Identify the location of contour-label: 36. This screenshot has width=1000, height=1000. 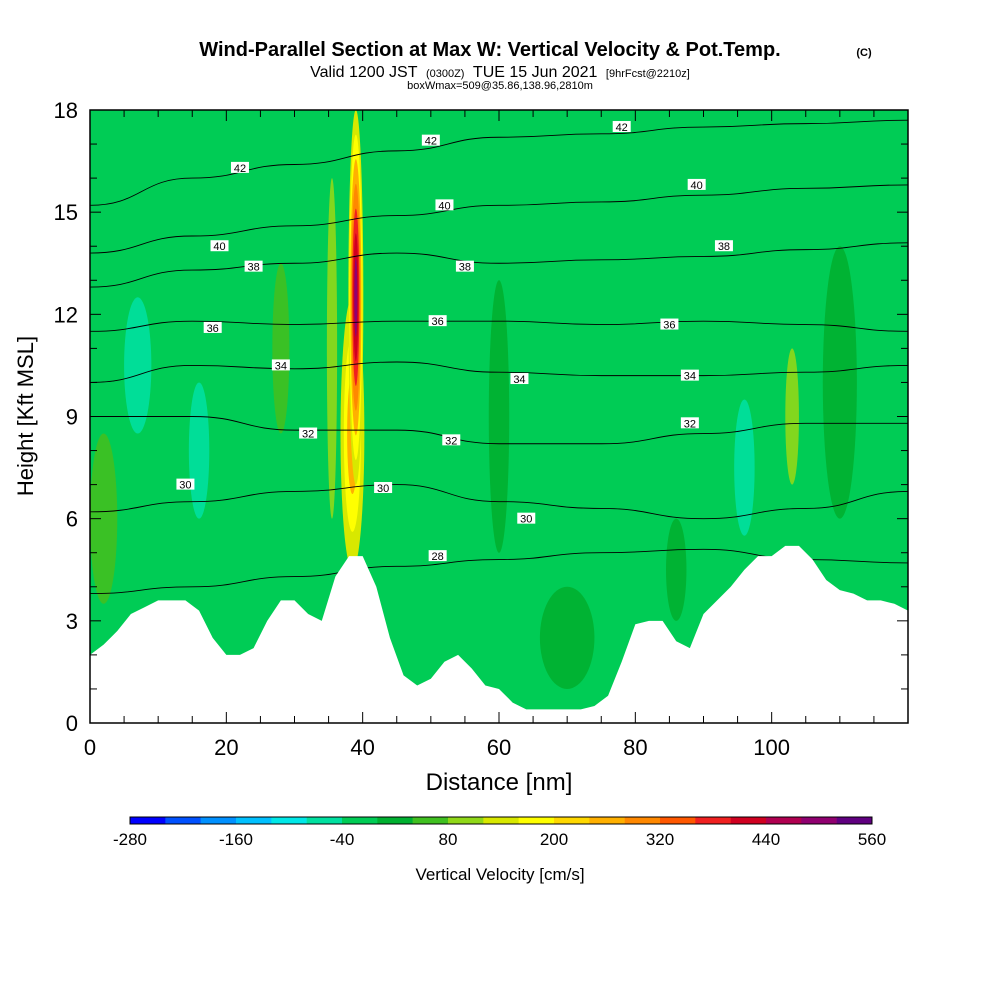
(437, 321).